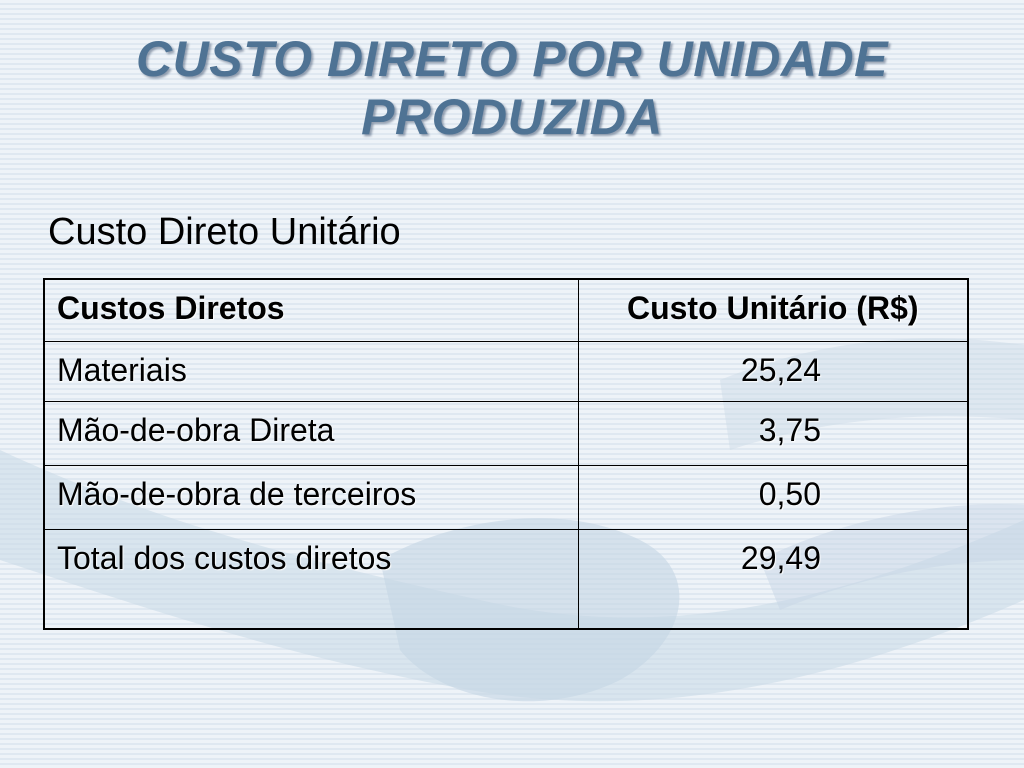 The image size is (1024, 768). Describe the element at coordinates (512, 59) in the screenshot. I see `slide-title-line-1: CUSTO DIRETO POR UNIDADE` at that location.